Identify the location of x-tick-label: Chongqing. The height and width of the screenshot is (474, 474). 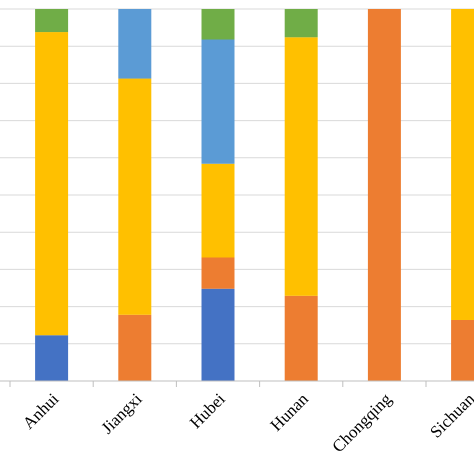
(361, 422).